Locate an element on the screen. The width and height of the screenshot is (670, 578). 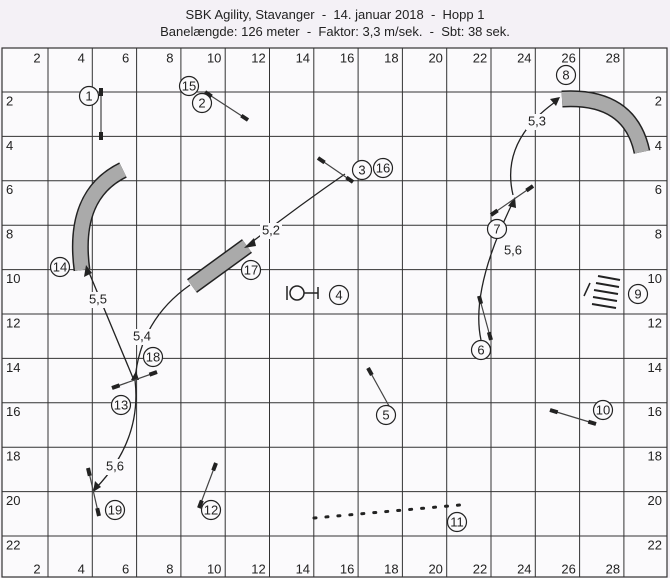
x-label-top: 26 is located at coordinates (568, 57).